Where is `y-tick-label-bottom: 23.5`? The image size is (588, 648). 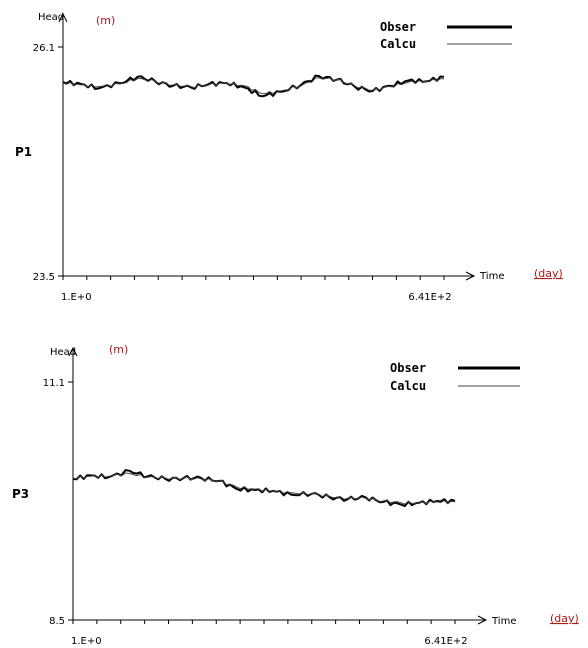 y-tick-label-bottom: 23.5 is located at coordinates (44, 277).